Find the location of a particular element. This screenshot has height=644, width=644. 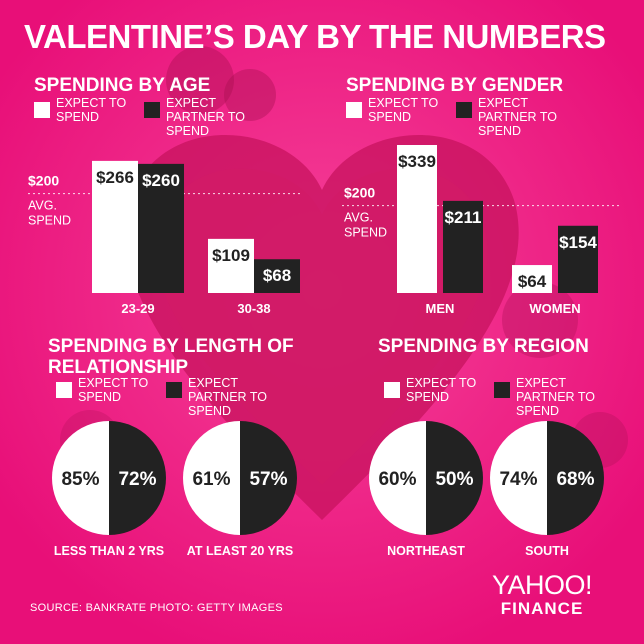

bar-value-label: $154 is located at coordinates (578, 242).